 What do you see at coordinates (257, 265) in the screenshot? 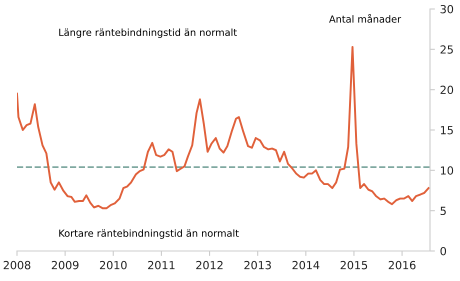
I see `x-tick-label: 2013` at bounding box center [257, 265].